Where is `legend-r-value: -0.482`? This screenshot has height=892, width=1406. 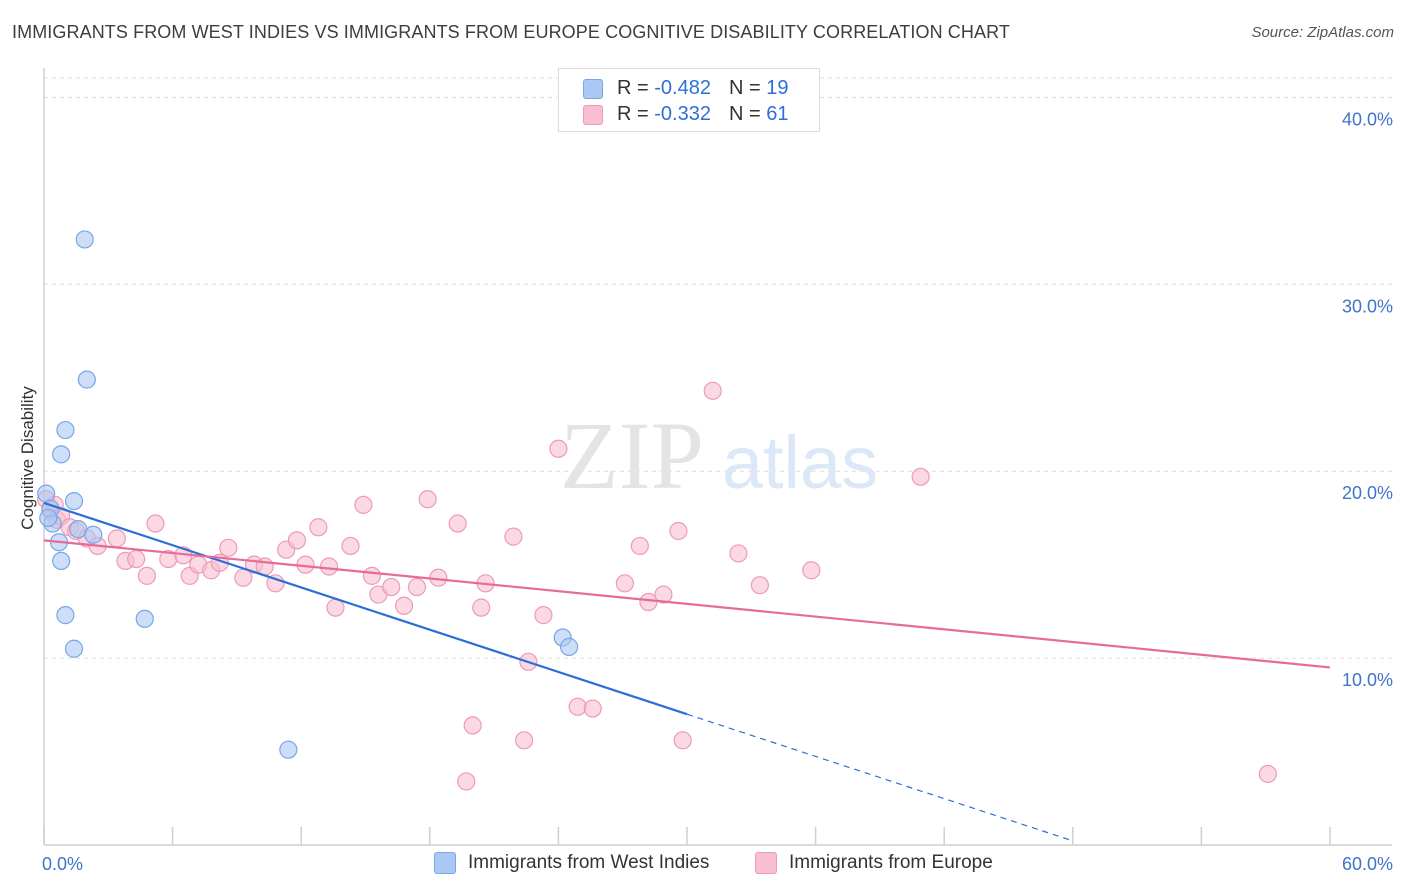 legend-r-value: -0.482 is located at coordinates (682, 88).